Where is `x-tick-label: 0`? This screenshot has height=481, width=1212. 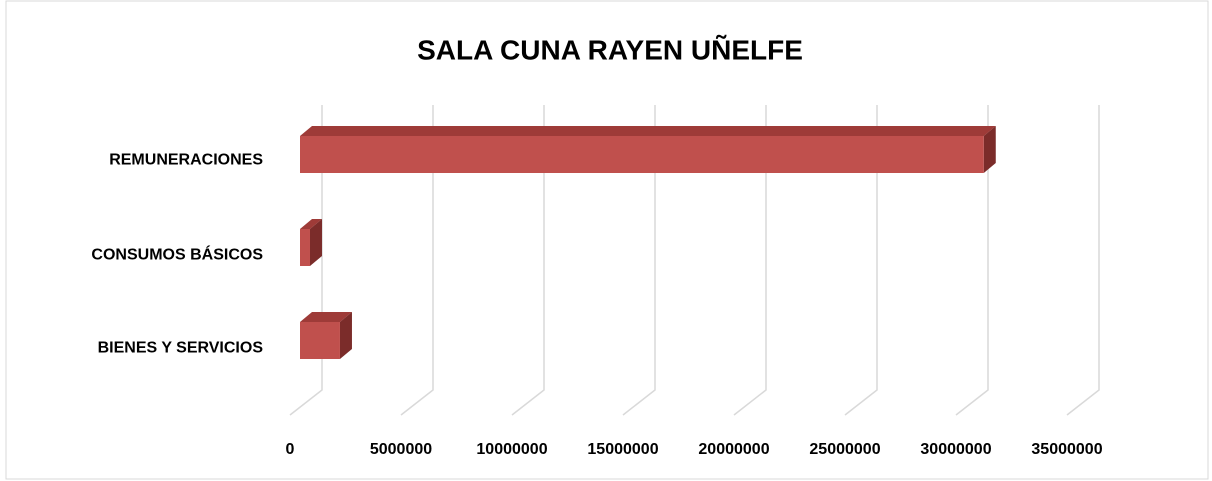 x-tick-label: 0 is located at coordinates (290, 449).